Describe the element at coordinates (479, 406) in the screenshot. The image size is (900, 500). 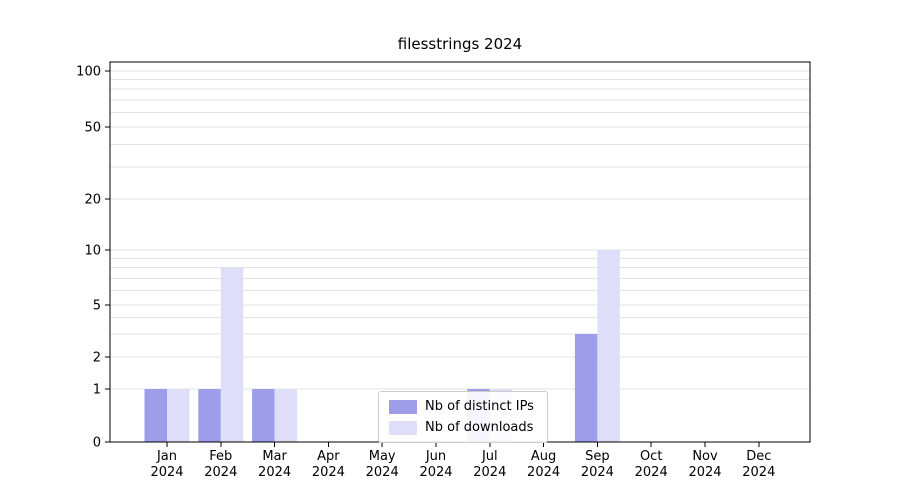
I see `legend-label-distinct-ips: Nb of distinct IPs` at that location.